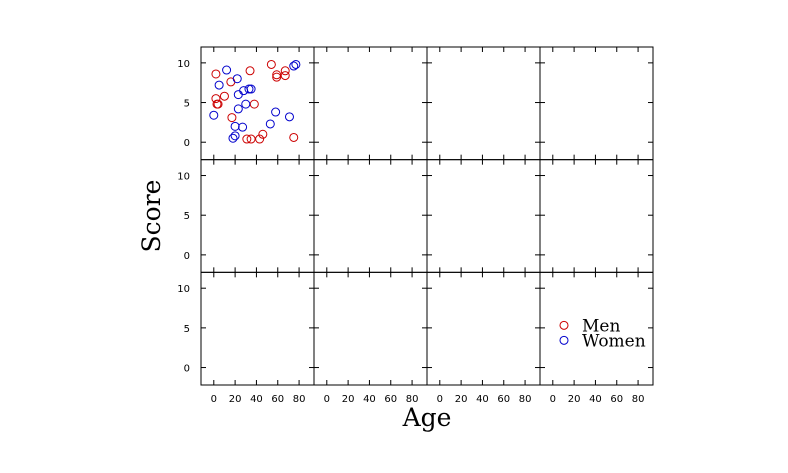 This screenshot has height=473, width=788. I want to click on x-axis-title: Age, so click(427, 417).